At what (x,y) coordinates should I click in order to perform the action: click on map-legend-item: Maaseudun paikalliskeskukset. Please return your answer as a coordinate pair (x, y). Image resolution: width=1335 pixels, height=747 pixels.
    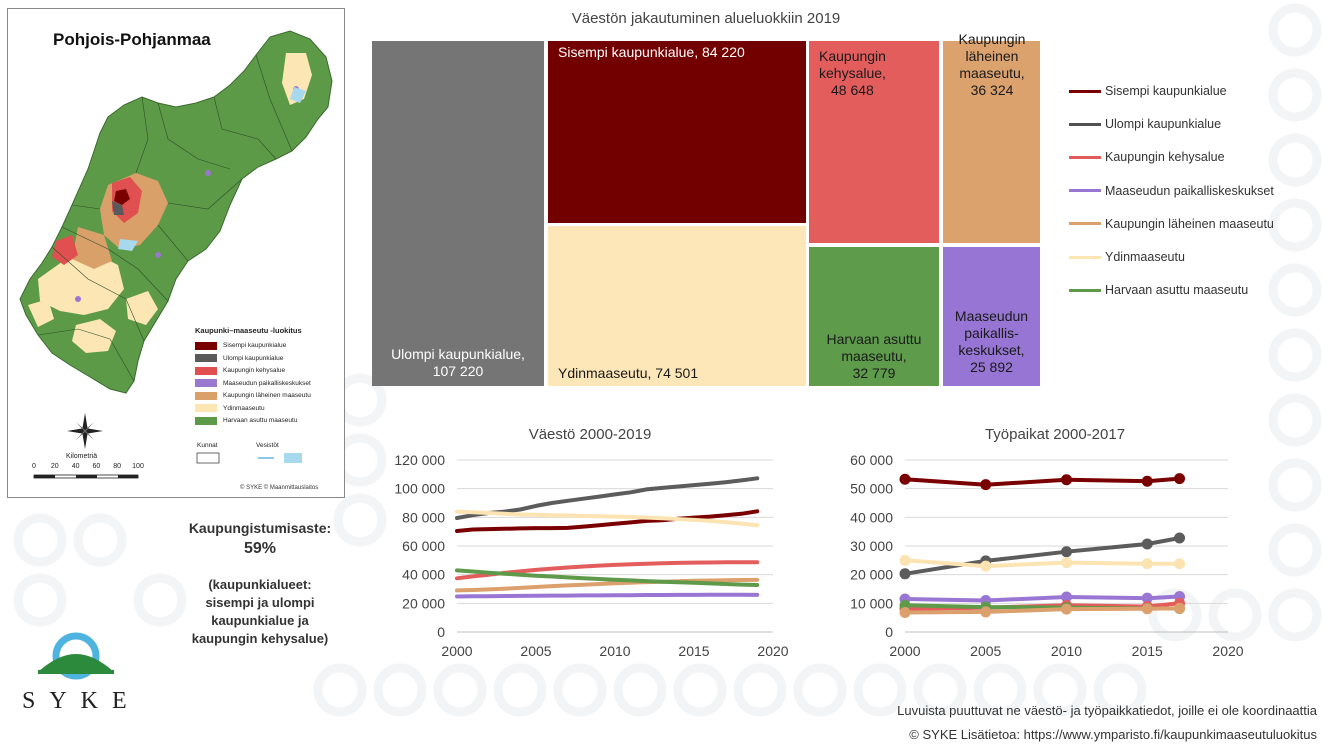
    Looking at the image, I should click on (253, 383).